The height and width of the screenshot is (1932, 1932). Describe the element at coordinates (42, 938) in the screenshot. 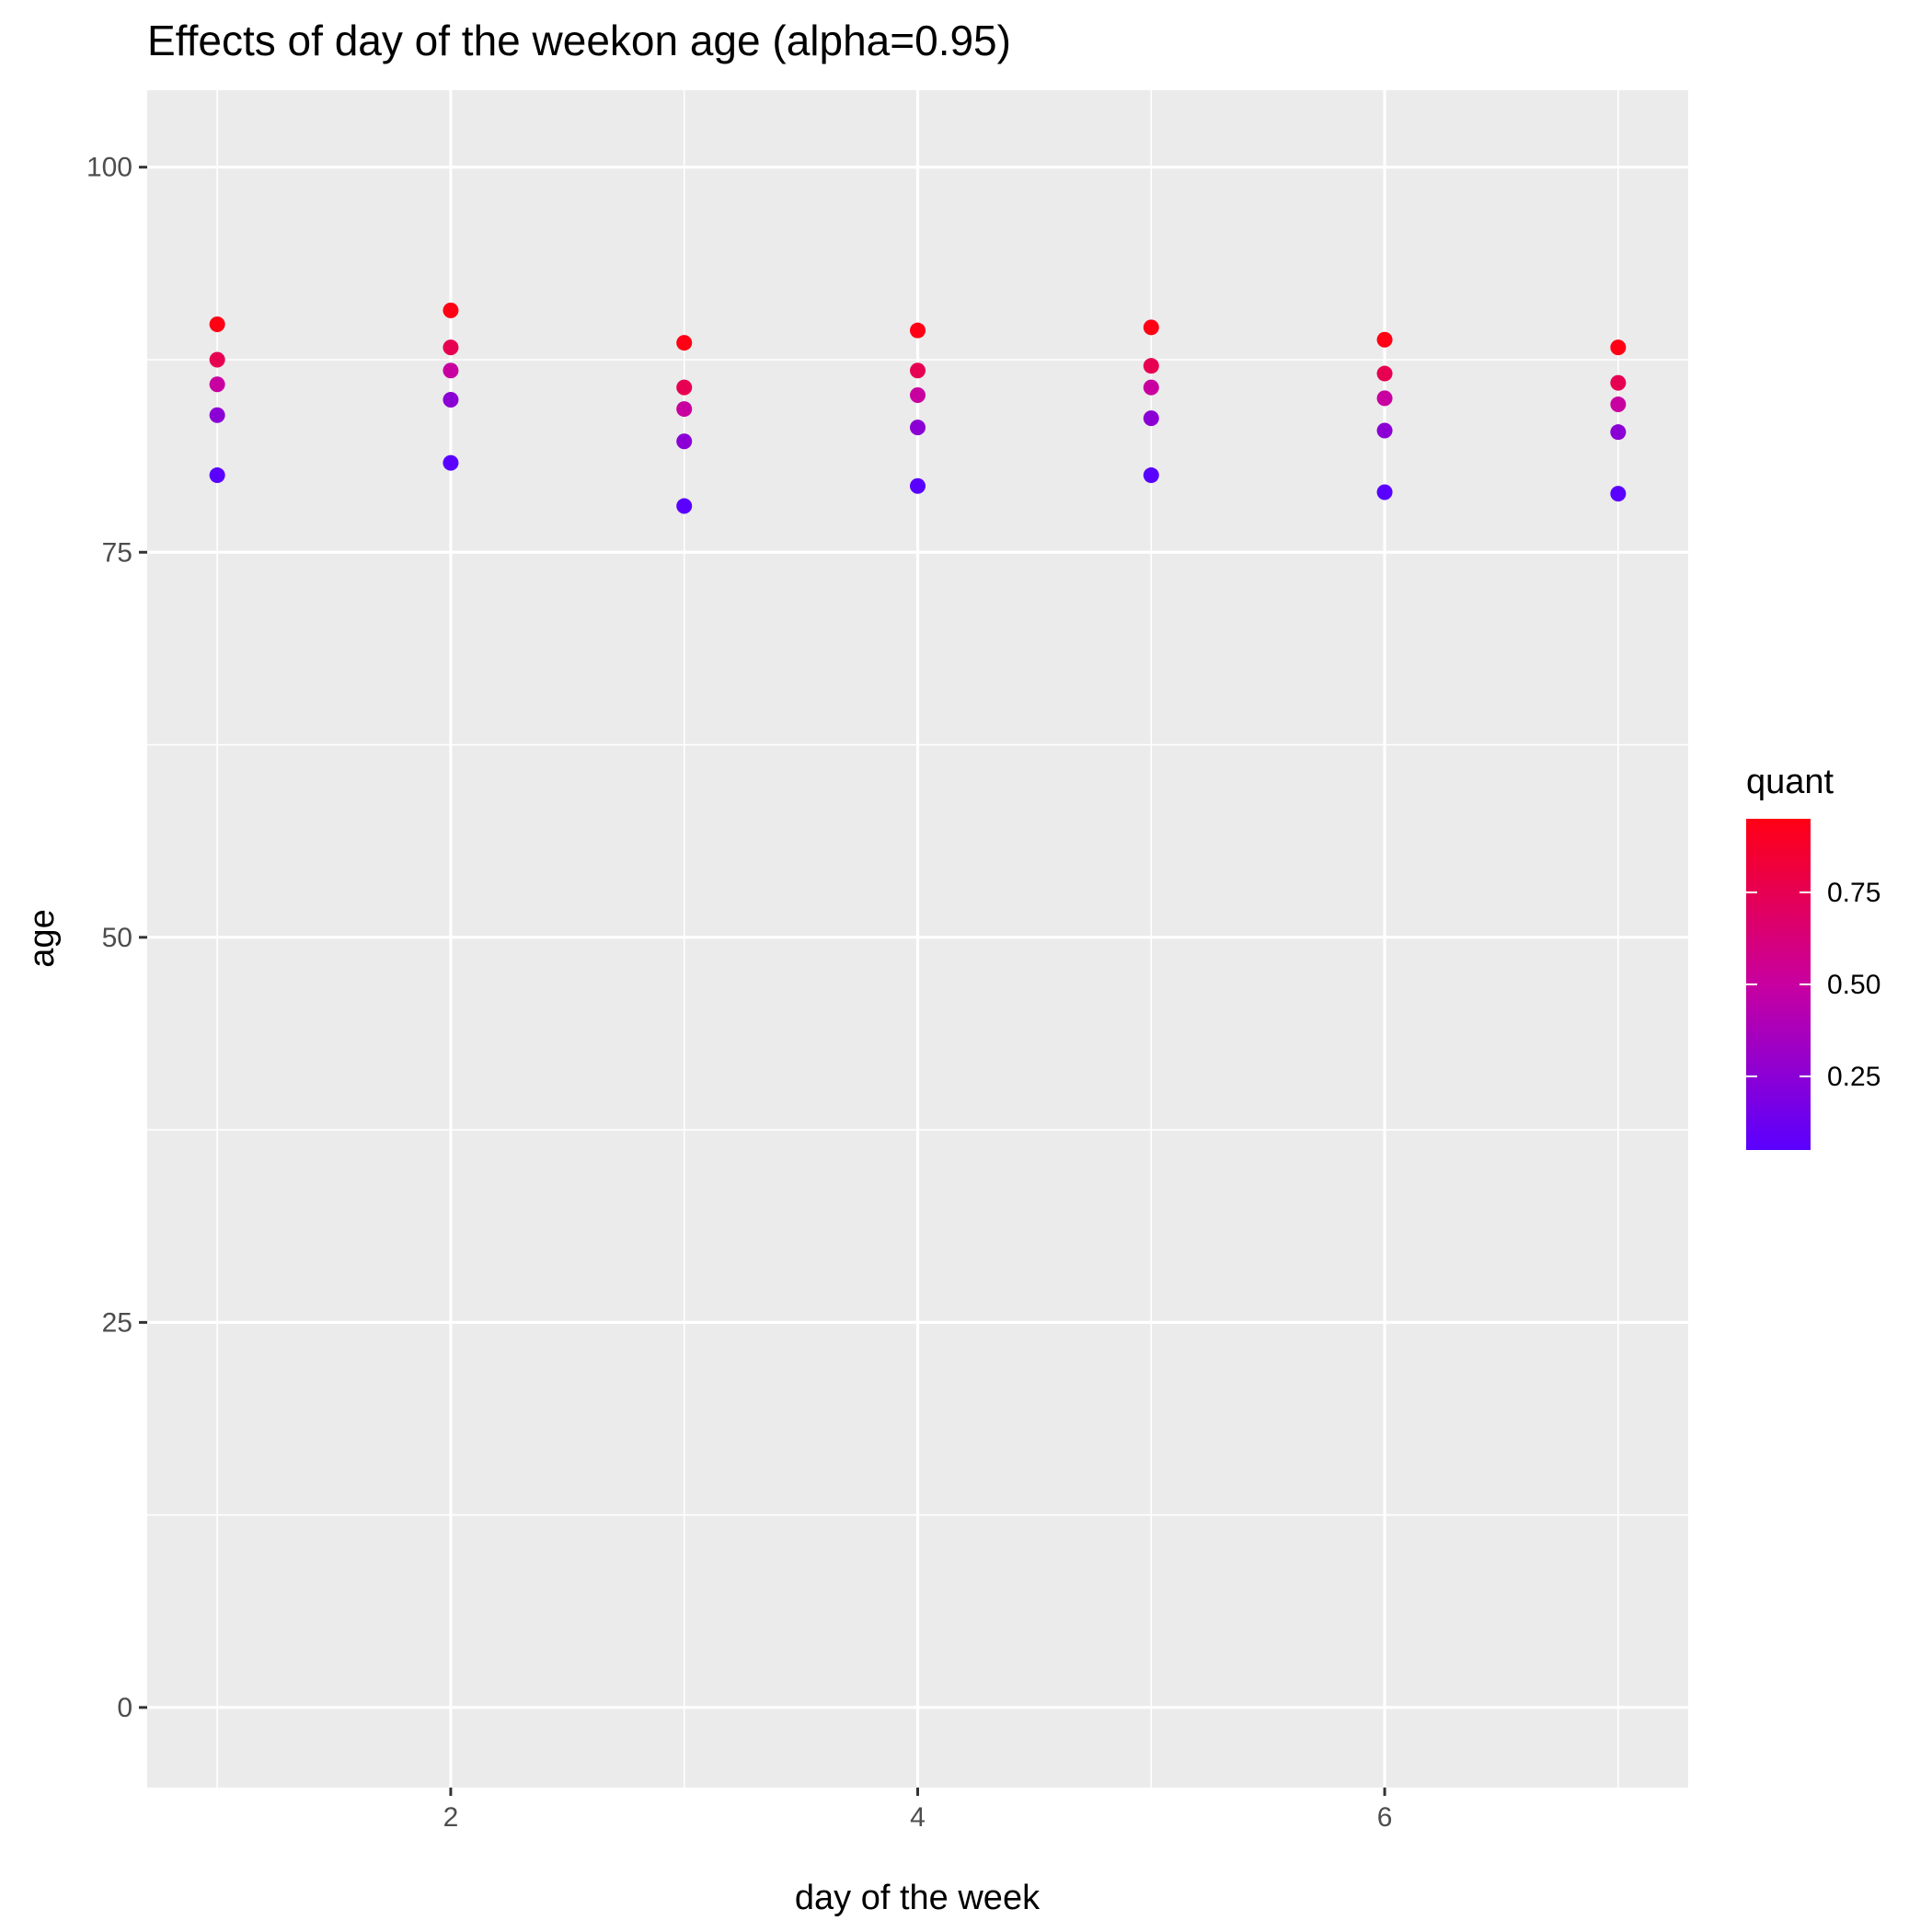

I see `y-axis-title: age` at that location.